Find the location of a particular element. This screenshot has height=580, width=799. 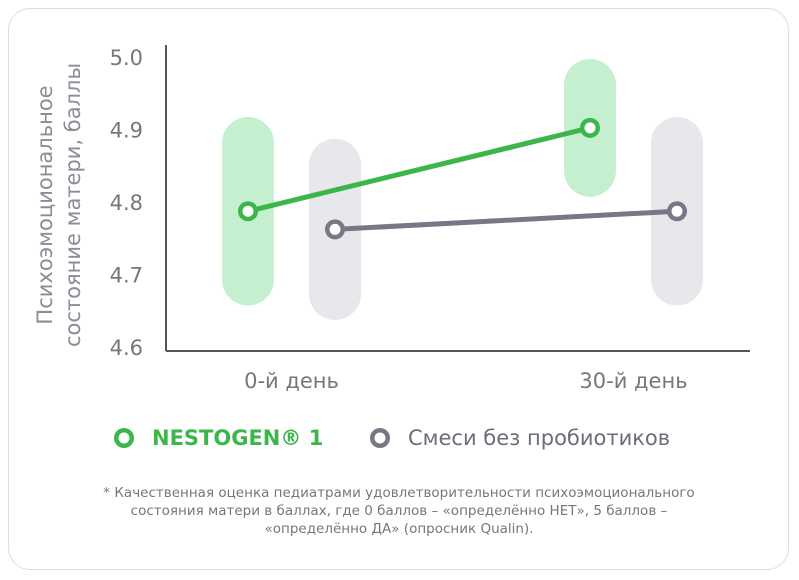

legend-label: NESTOGEN® 1 is located at coordinates (237, 438).